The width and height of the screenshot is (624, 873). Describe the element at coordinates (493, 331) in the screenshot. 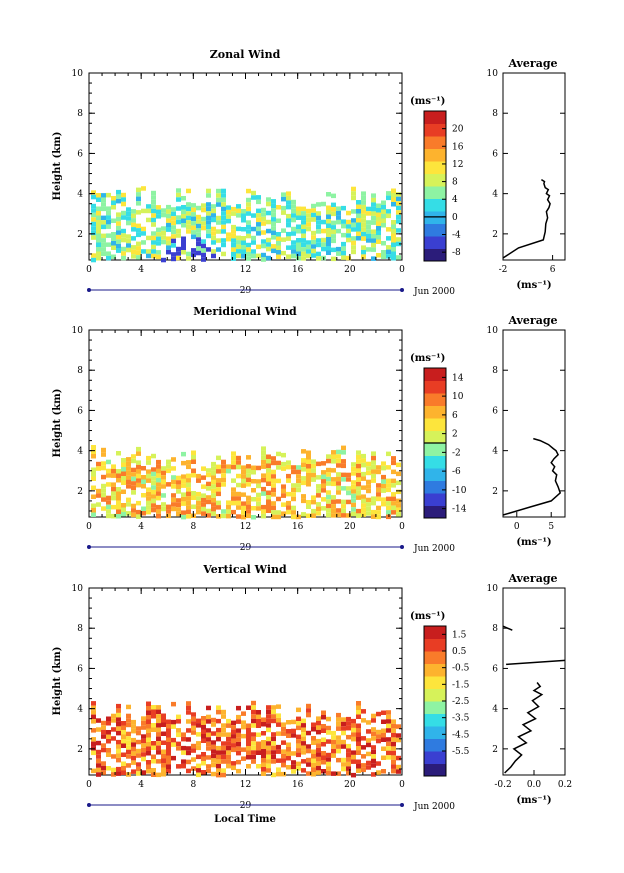

I see `profile-y-tick-label: 10` at that location.